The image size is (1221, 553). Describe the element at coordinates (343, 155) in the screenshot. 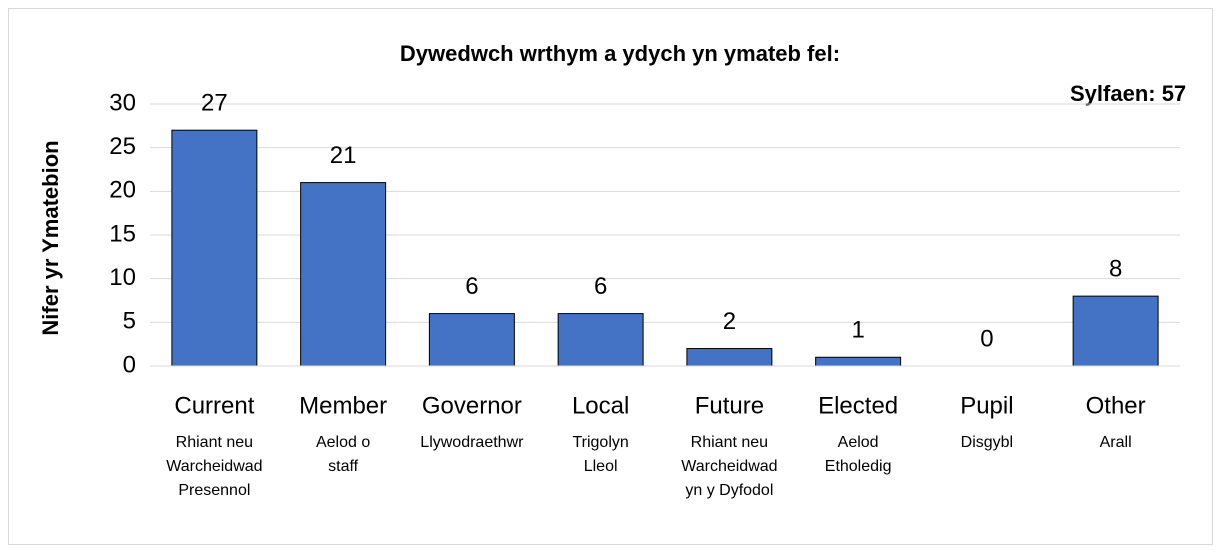

I see `data-label: 21` at that location.